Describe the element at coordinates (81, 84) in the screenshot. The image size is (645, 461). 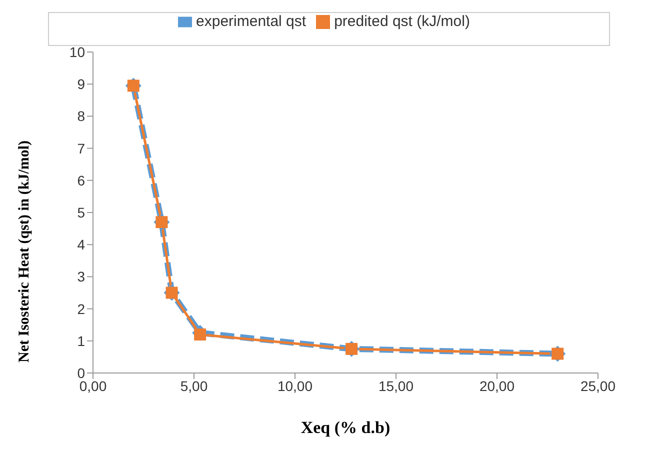
I see `y-tick-label: 9` at that location.